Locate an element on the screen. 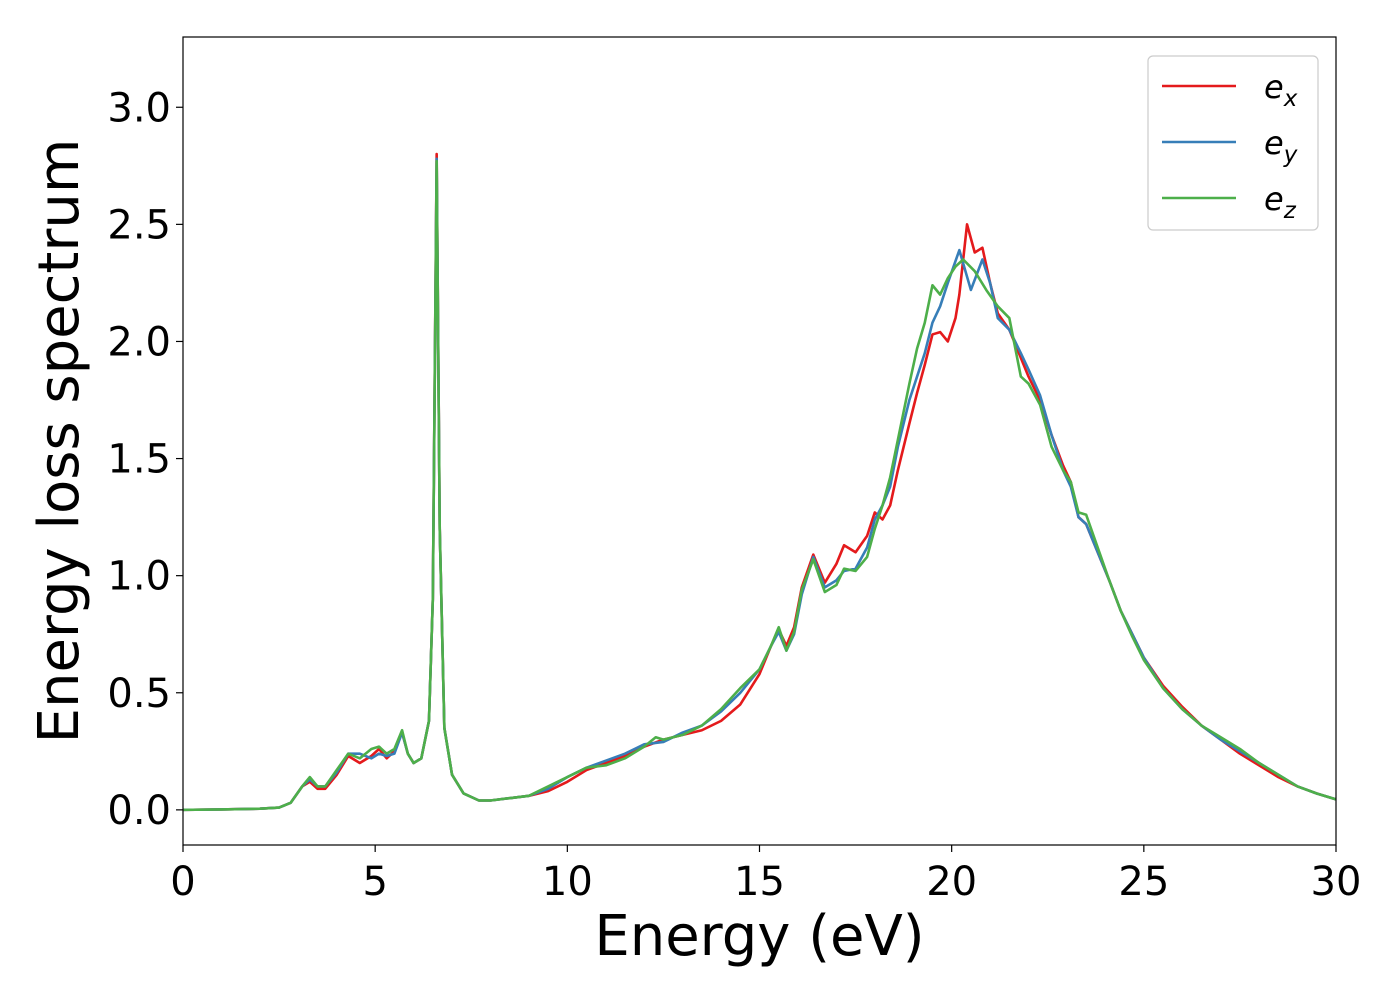 Image resolution: width=1400 pixels, height=1000 pixels. y-tick-label: 2.0 is located at coordinates (139, 342).